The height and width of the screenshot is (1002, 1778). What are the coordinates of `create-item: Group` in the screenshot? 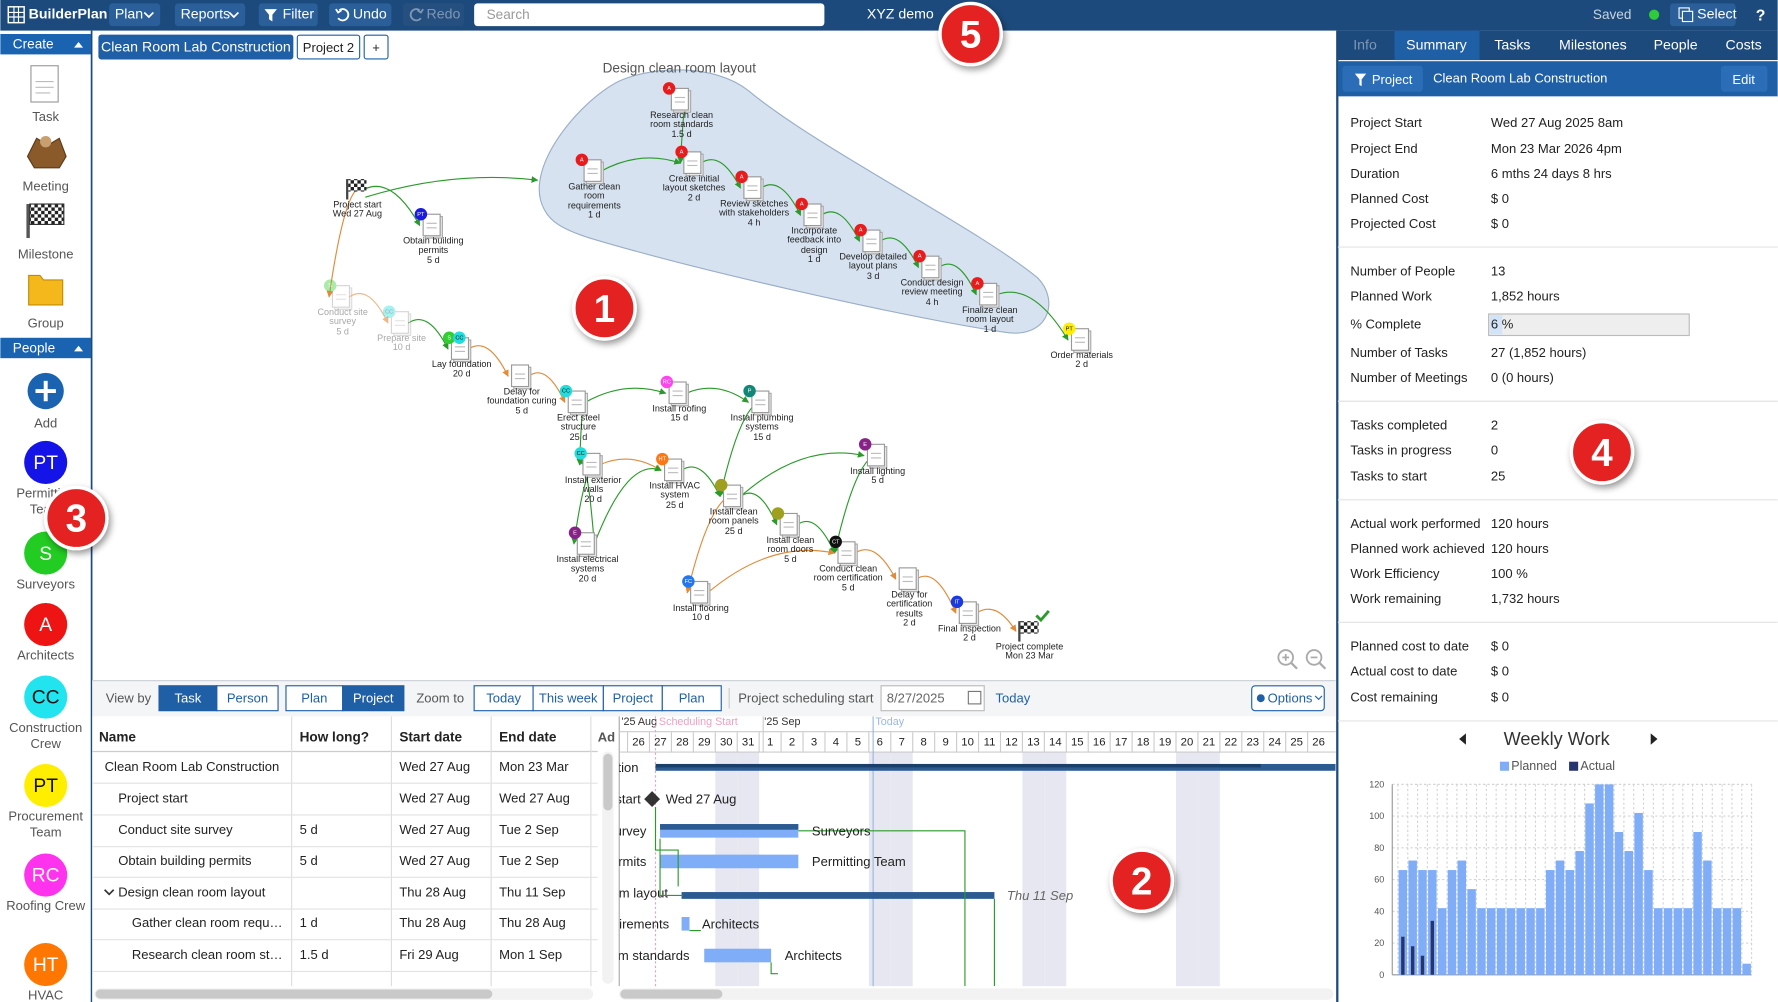 It's located at (46, 323).